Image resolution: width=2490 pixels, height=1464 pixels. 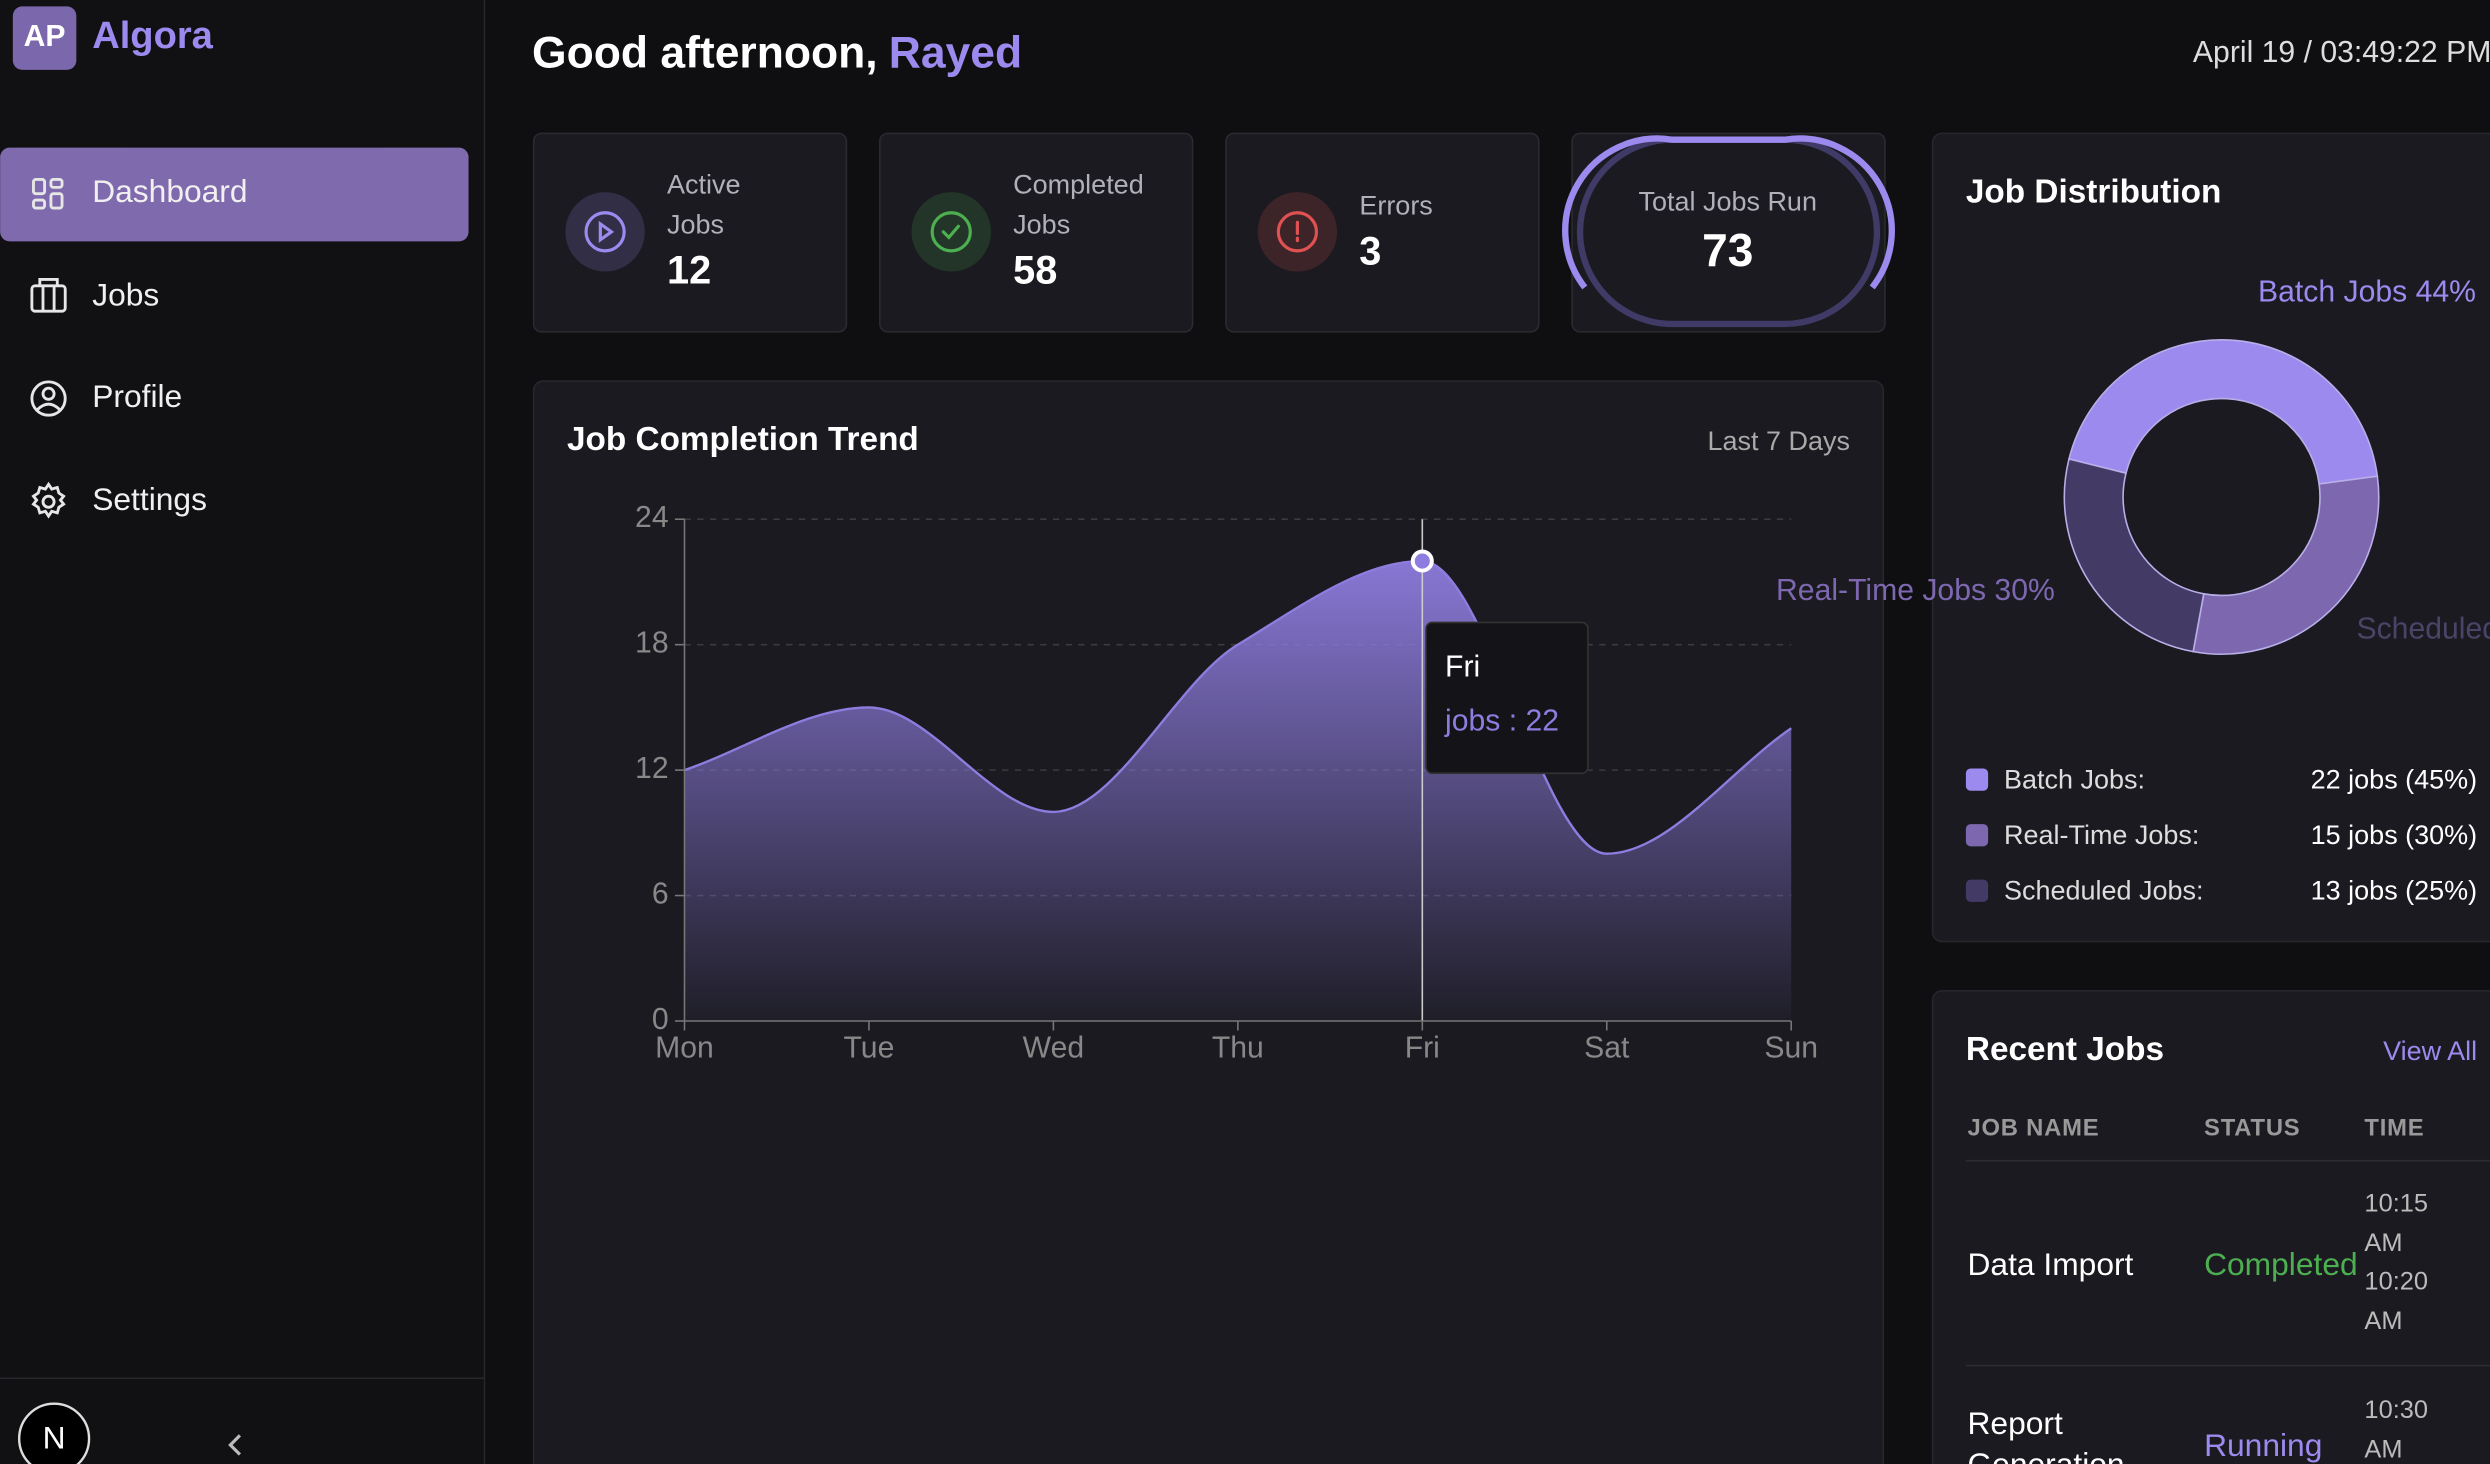 What do you see at coordinates (2394, 890) in the screenshot?
I see `legend-detail: 13 jobs (25%)` at bounding box center [2394, 890].